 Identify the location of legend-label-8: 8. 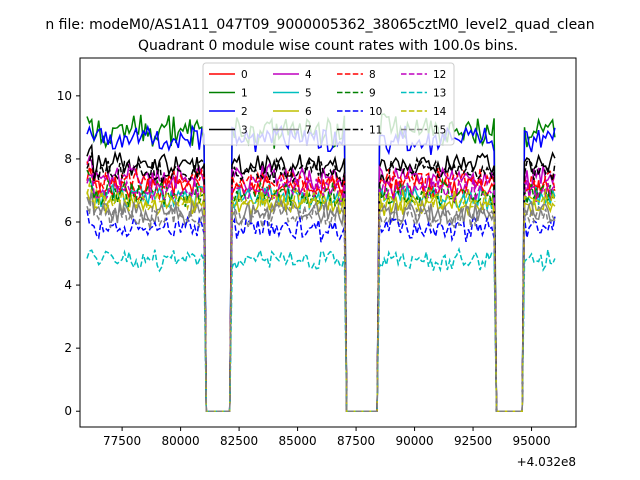
(372, 75).